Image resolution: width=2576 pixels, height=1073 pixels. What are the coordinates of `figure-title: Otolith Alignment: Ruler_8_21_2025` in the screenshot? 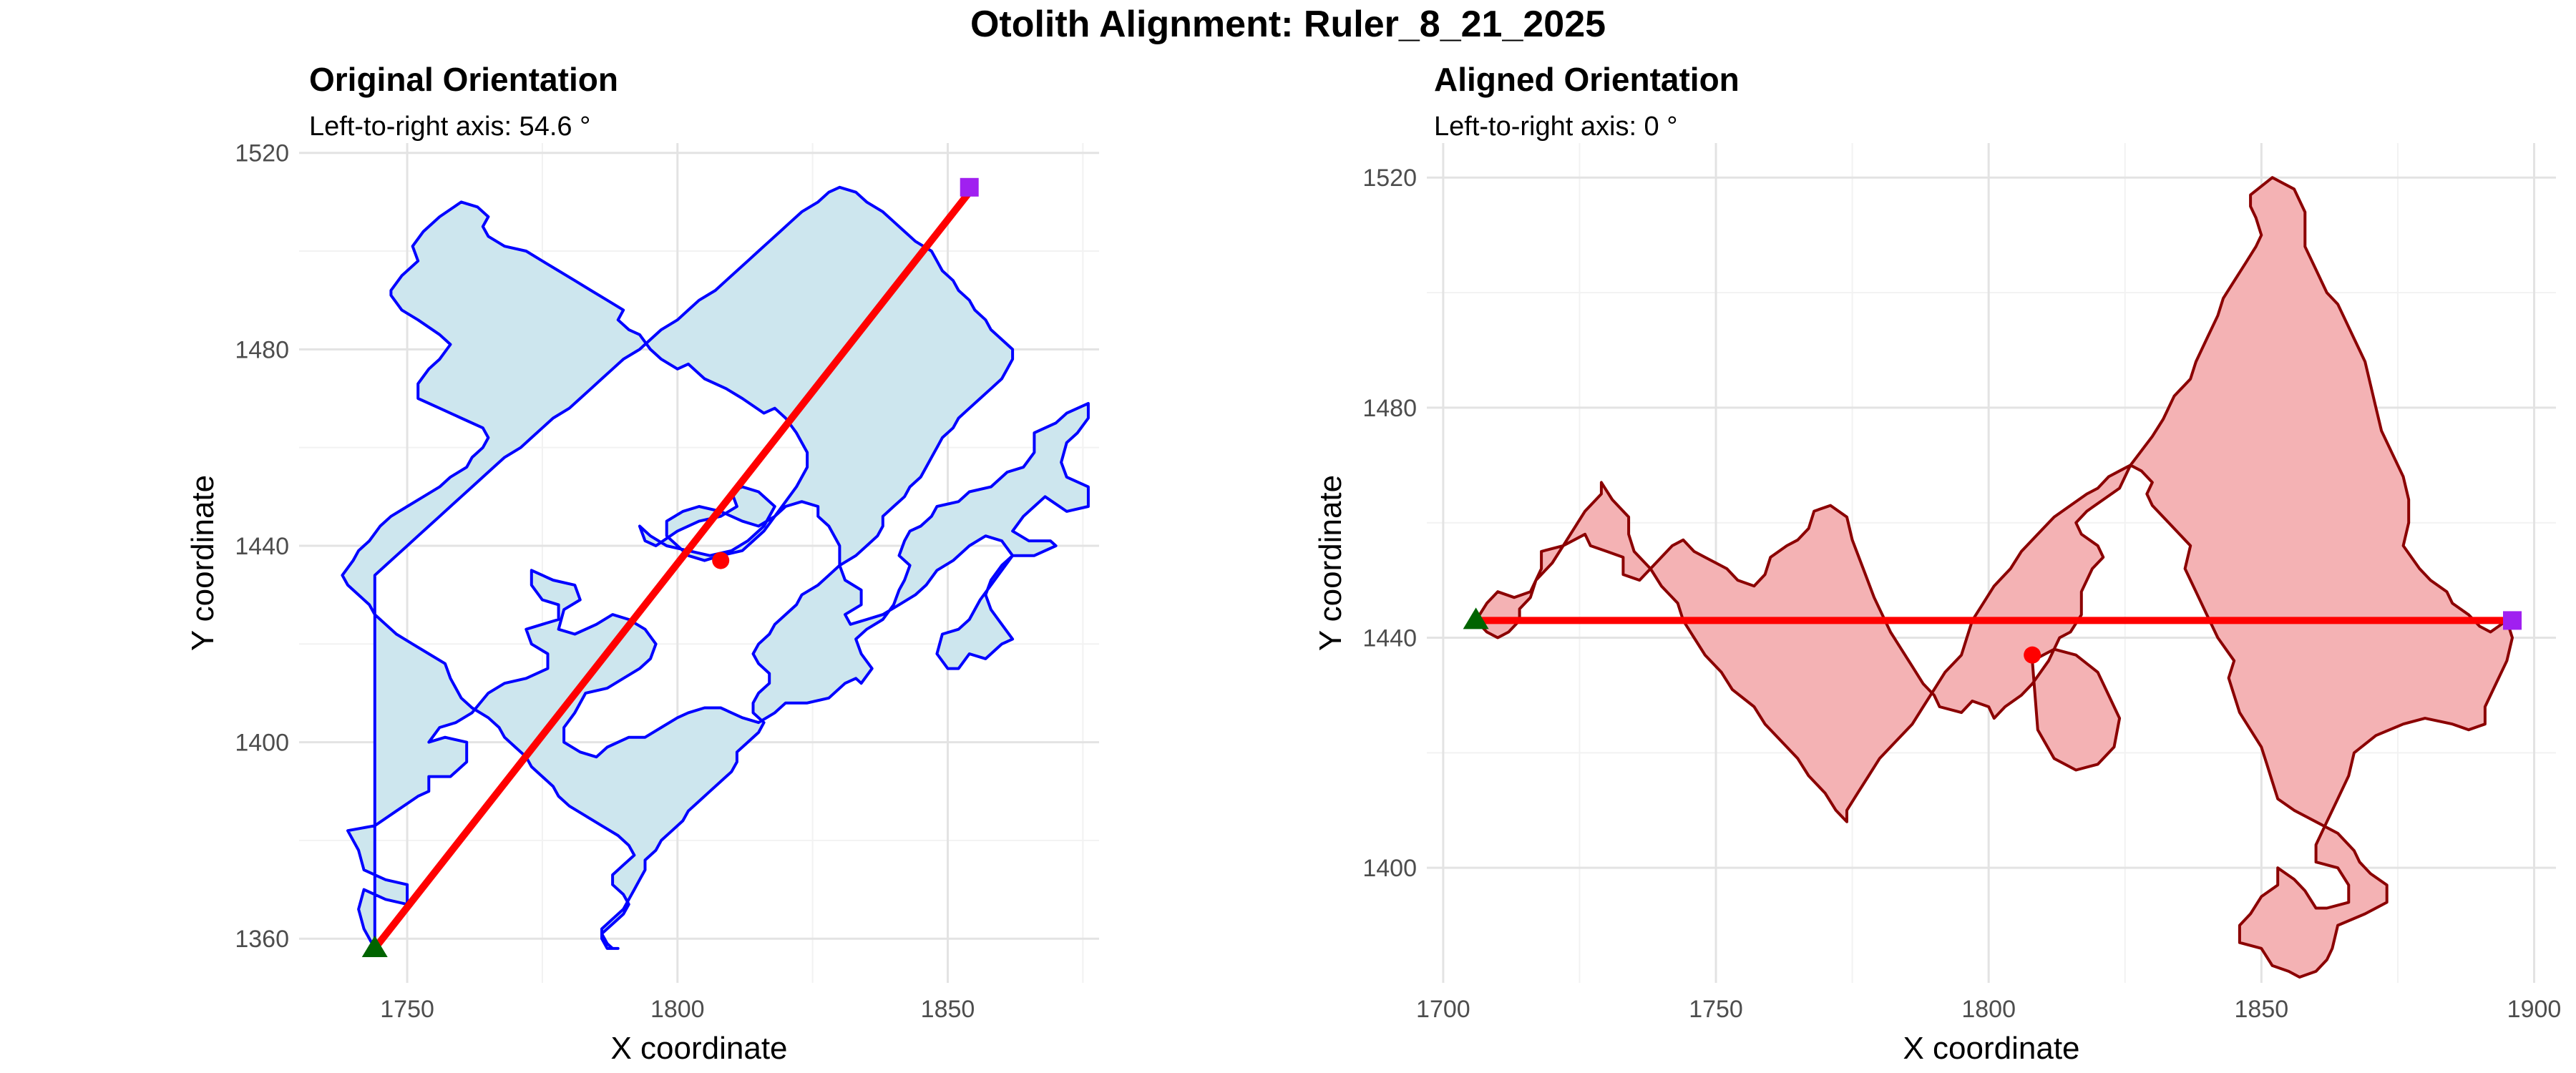 It's located at (1288, 25).